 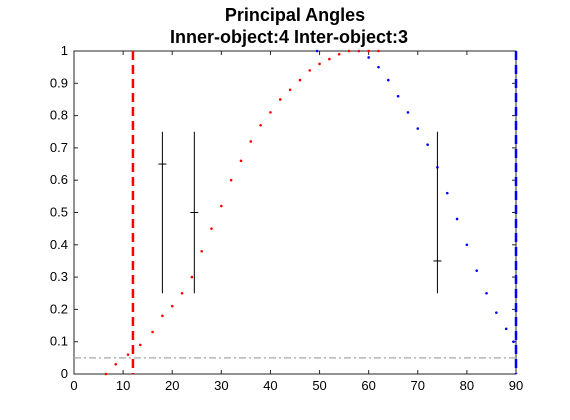 What do you see at coordinates (319, 385) in the screenshot?
I see `x-tick-label: 50` at bounding box center [319, 385].